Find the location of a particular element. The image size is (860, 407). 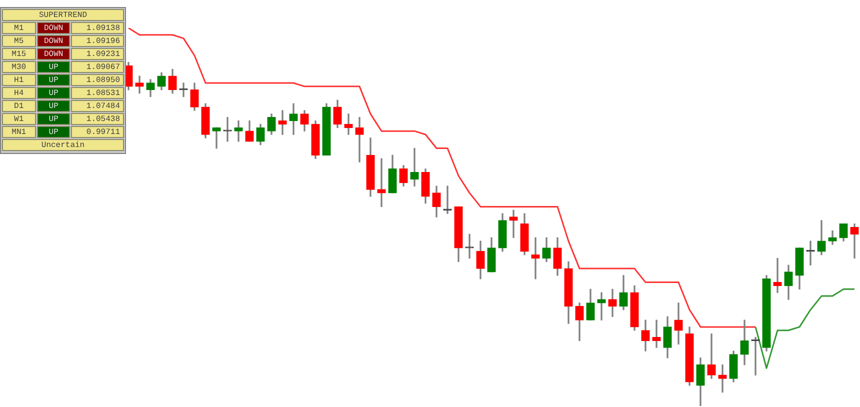

category-label: H4 is located at coordinates (19, 93).